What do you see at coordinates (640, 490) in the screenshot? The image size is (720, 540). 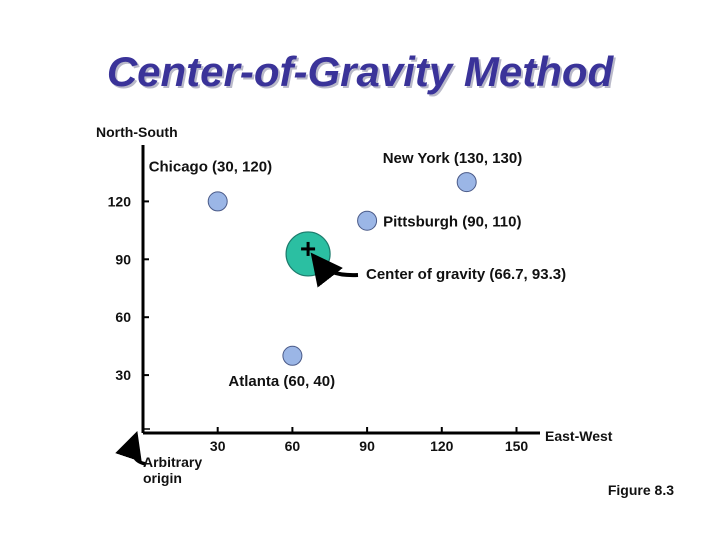 I see `figure-label: Figure 8.3` at bounding box center [640, 490].